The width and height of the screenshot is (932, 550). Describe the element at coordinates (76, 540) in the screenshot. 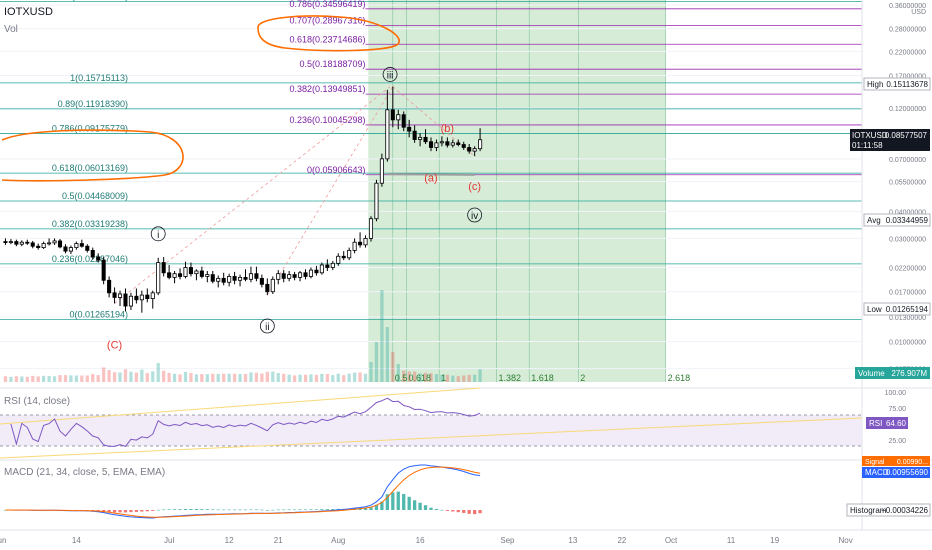

I see `time-tick-label: 14` at that location.